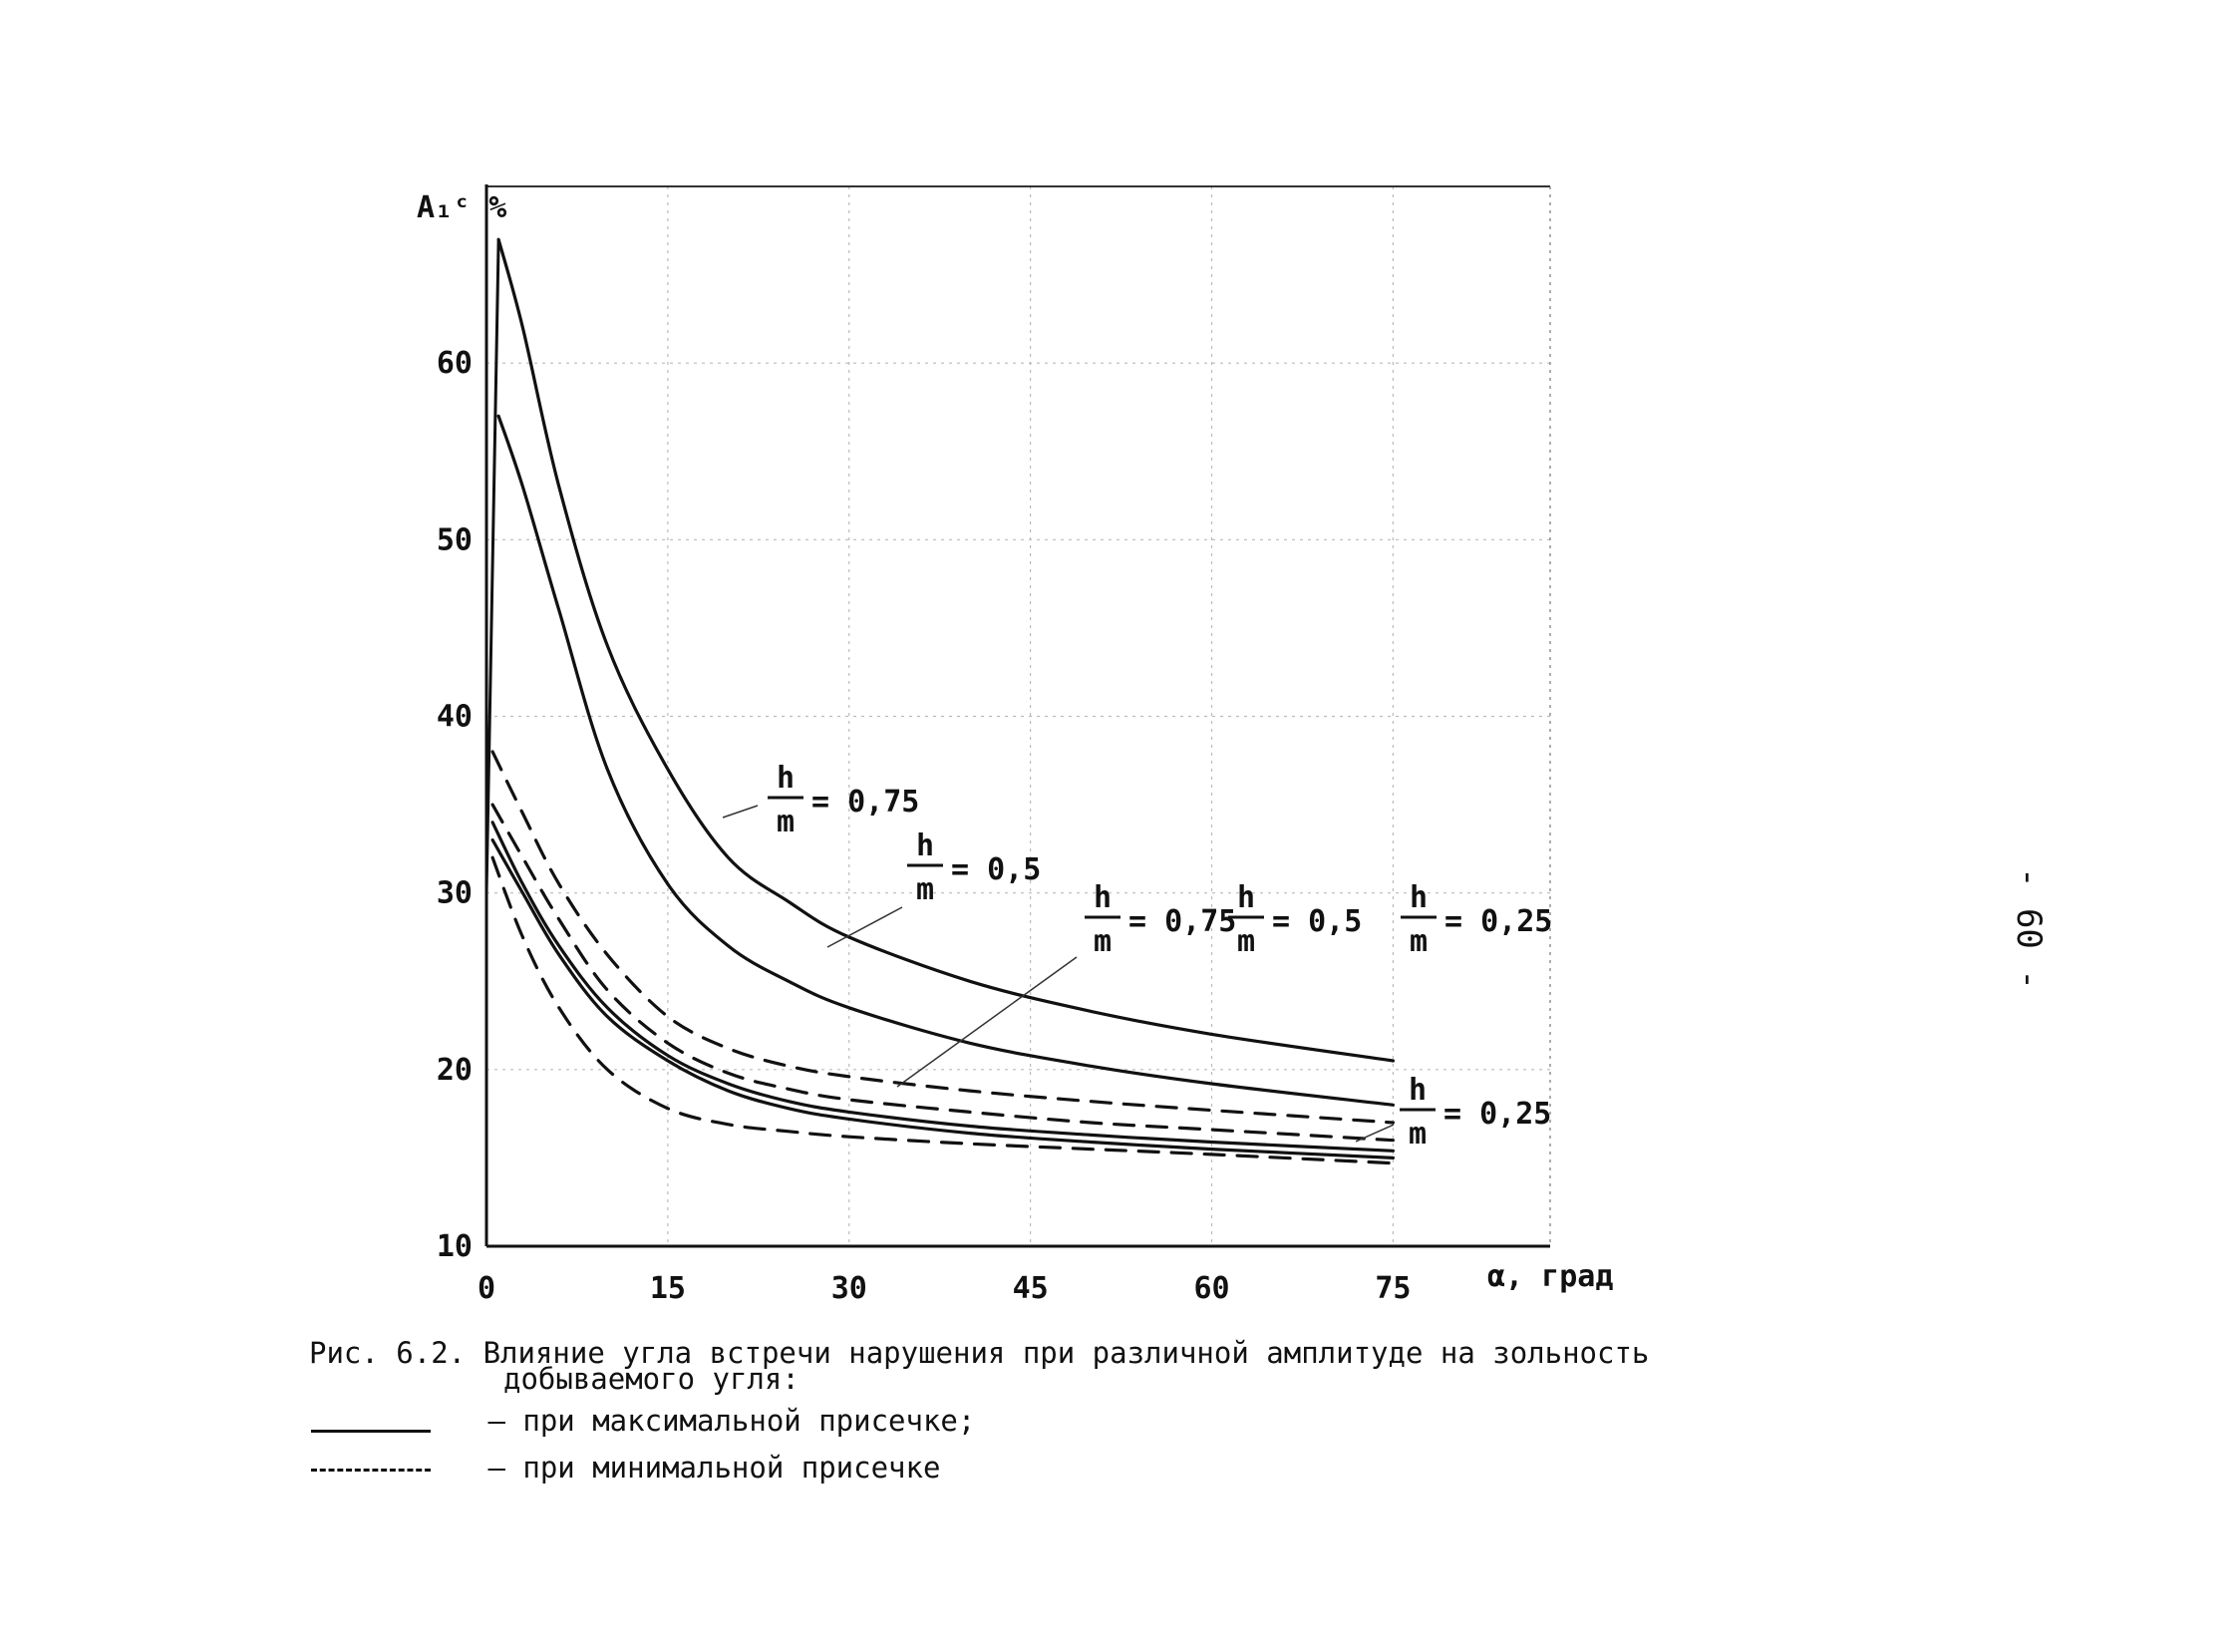 The image size is (2239, 1652). What do you see at coordinates (455, 1071) in the screenshot?
I see `y-tick-label-1: 20` at bounding box center [455, 1071].